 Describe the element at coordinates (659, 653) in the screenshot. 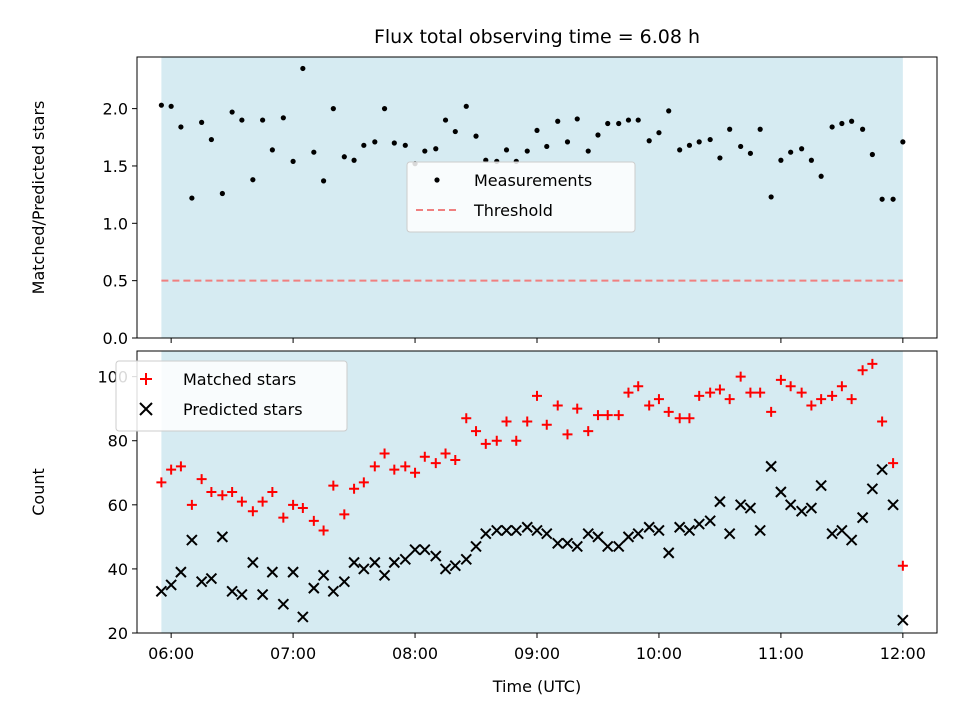

I see `x-tick-label: 10:00` at that location.